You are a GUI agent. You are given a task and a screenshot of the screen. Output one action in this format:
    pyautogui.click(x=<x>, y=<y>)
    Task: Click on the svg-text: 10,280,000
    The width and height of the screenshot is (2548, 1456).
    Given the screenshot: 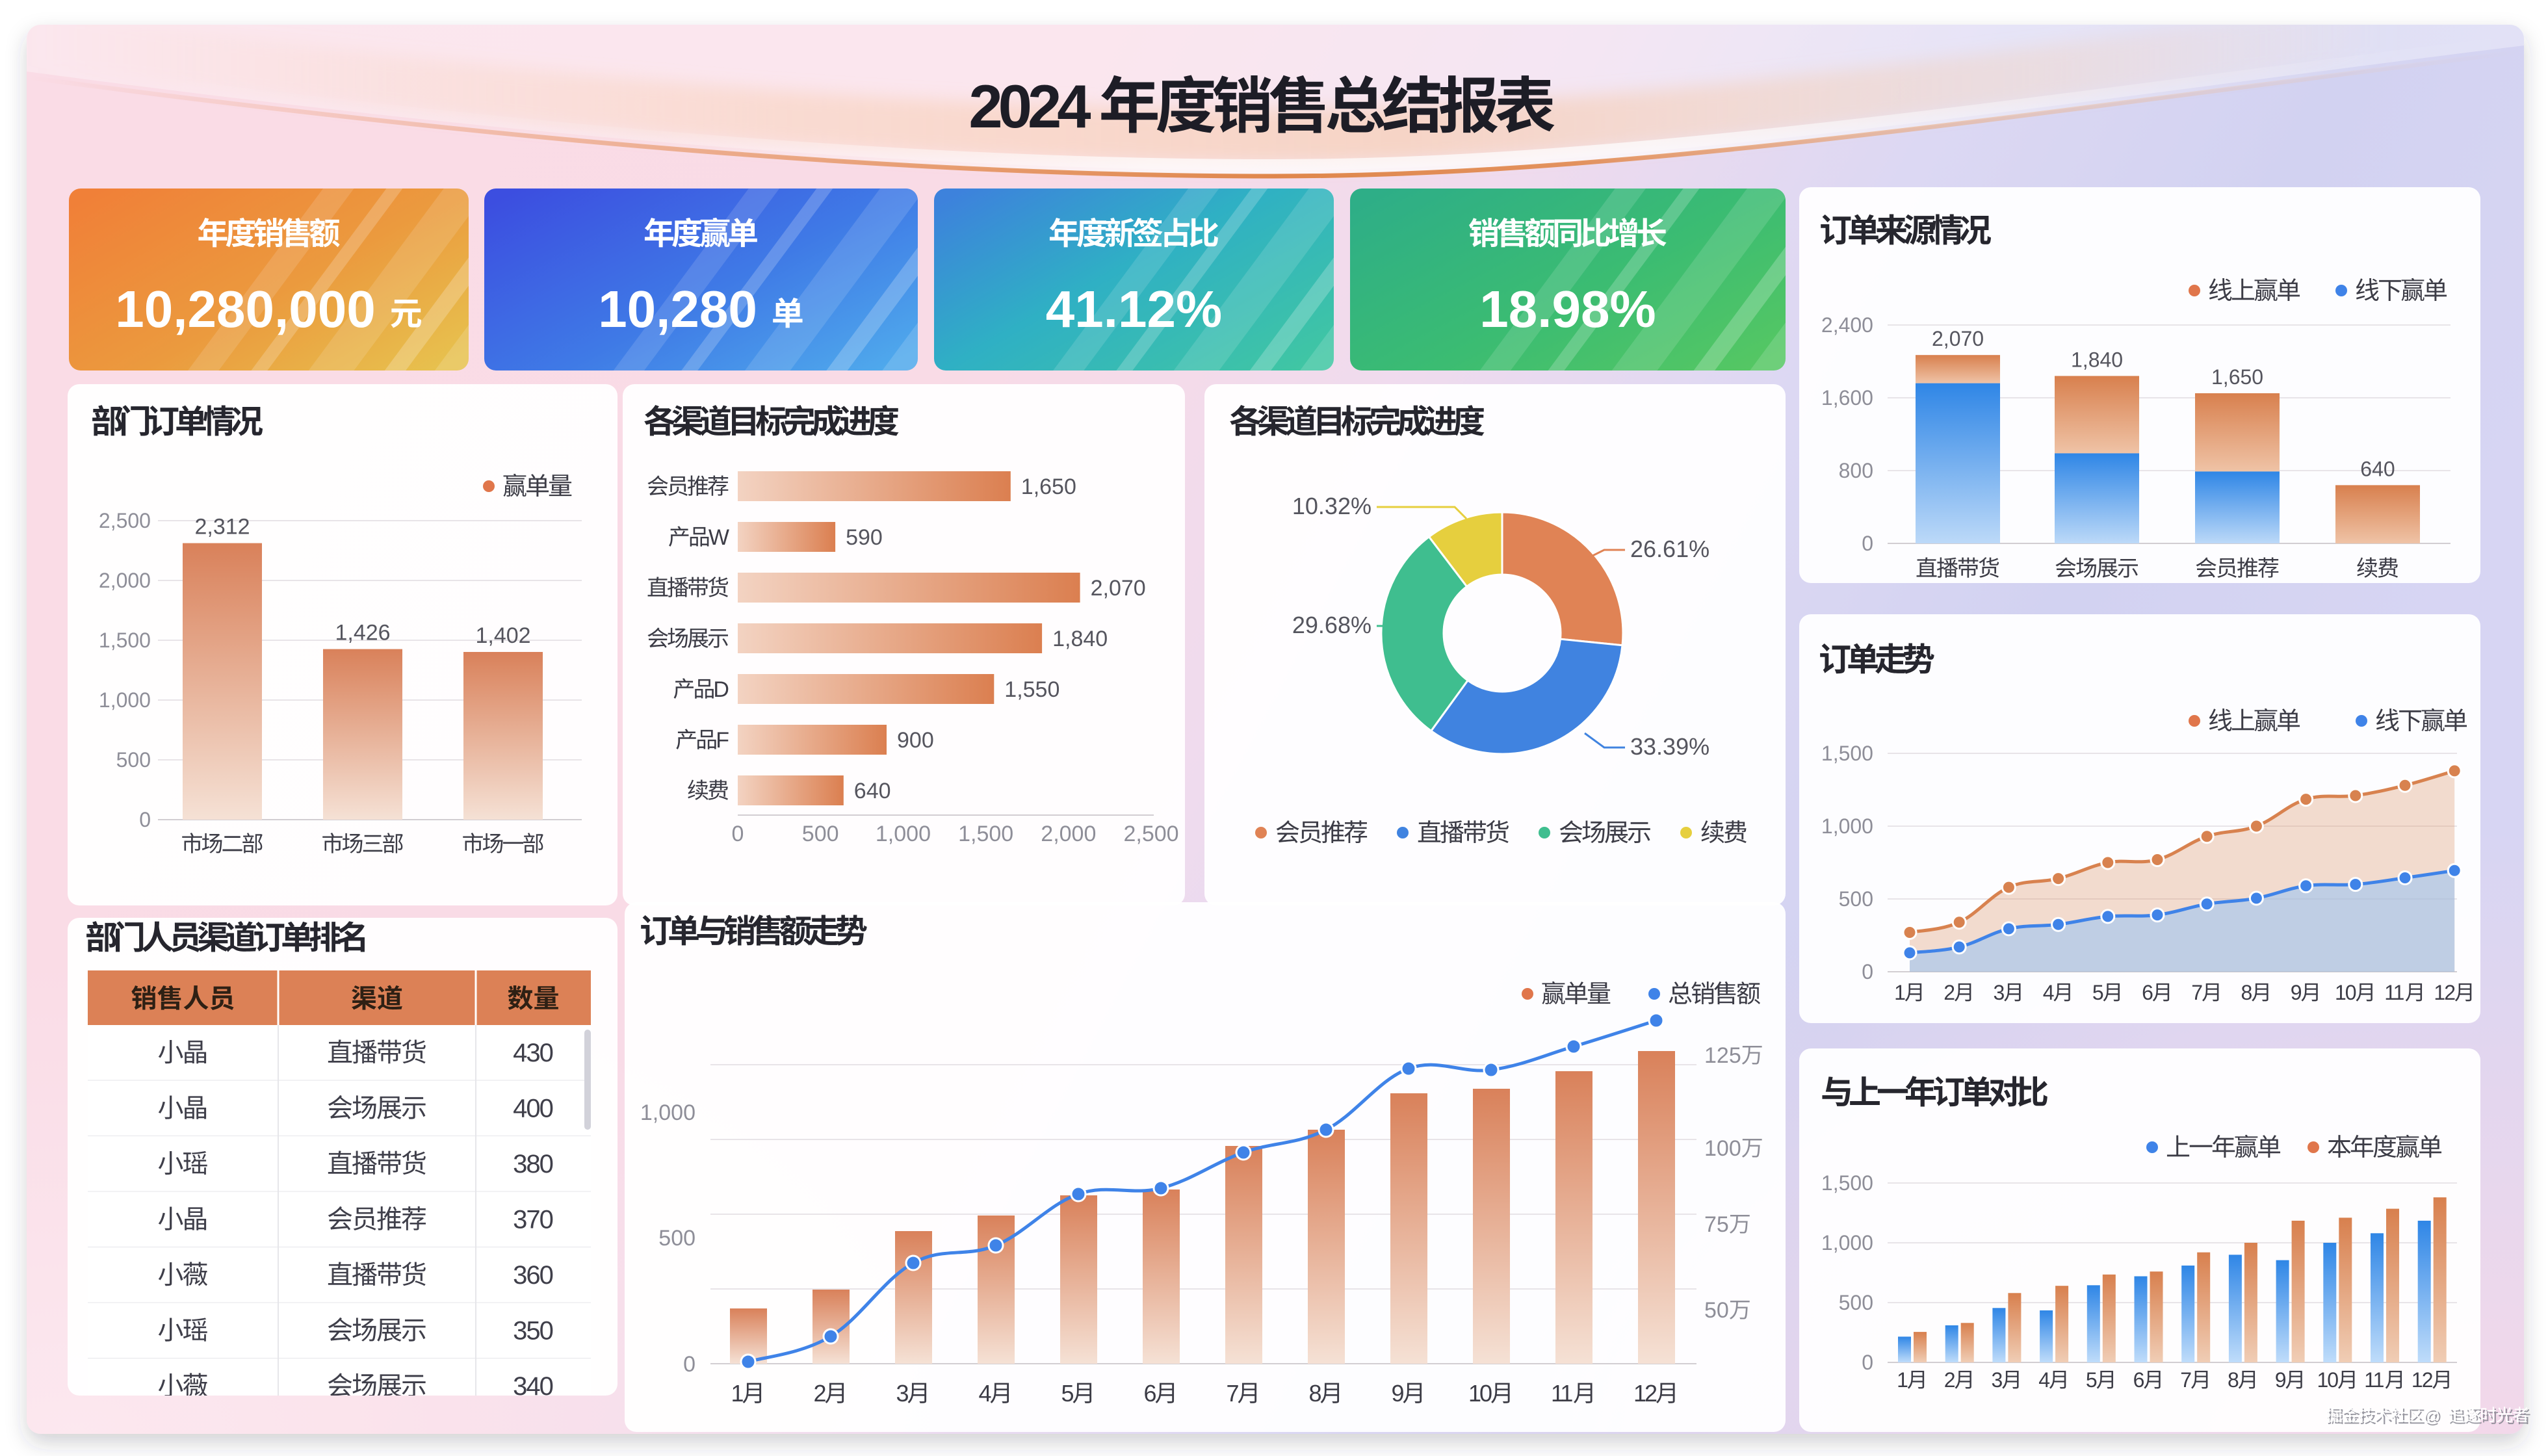 What is the action you would take?
    pyautogui.click(x=245, y=309)
    